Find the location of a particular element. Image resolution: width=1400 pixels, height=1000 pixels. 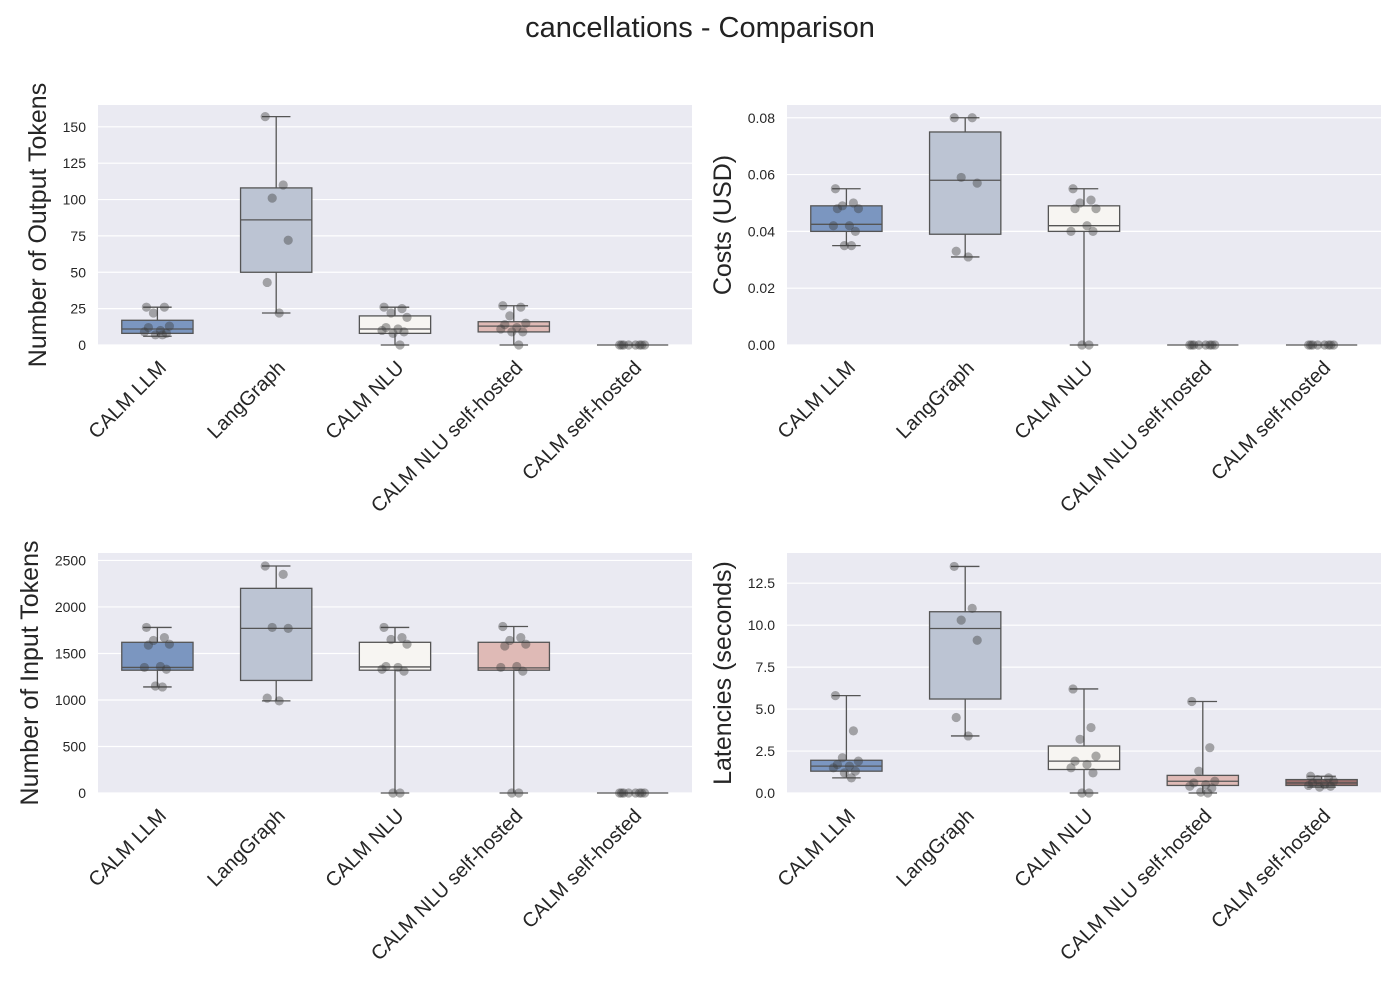

y-axis-label: Number of Output Tokens is located at coordinates (38, 225).